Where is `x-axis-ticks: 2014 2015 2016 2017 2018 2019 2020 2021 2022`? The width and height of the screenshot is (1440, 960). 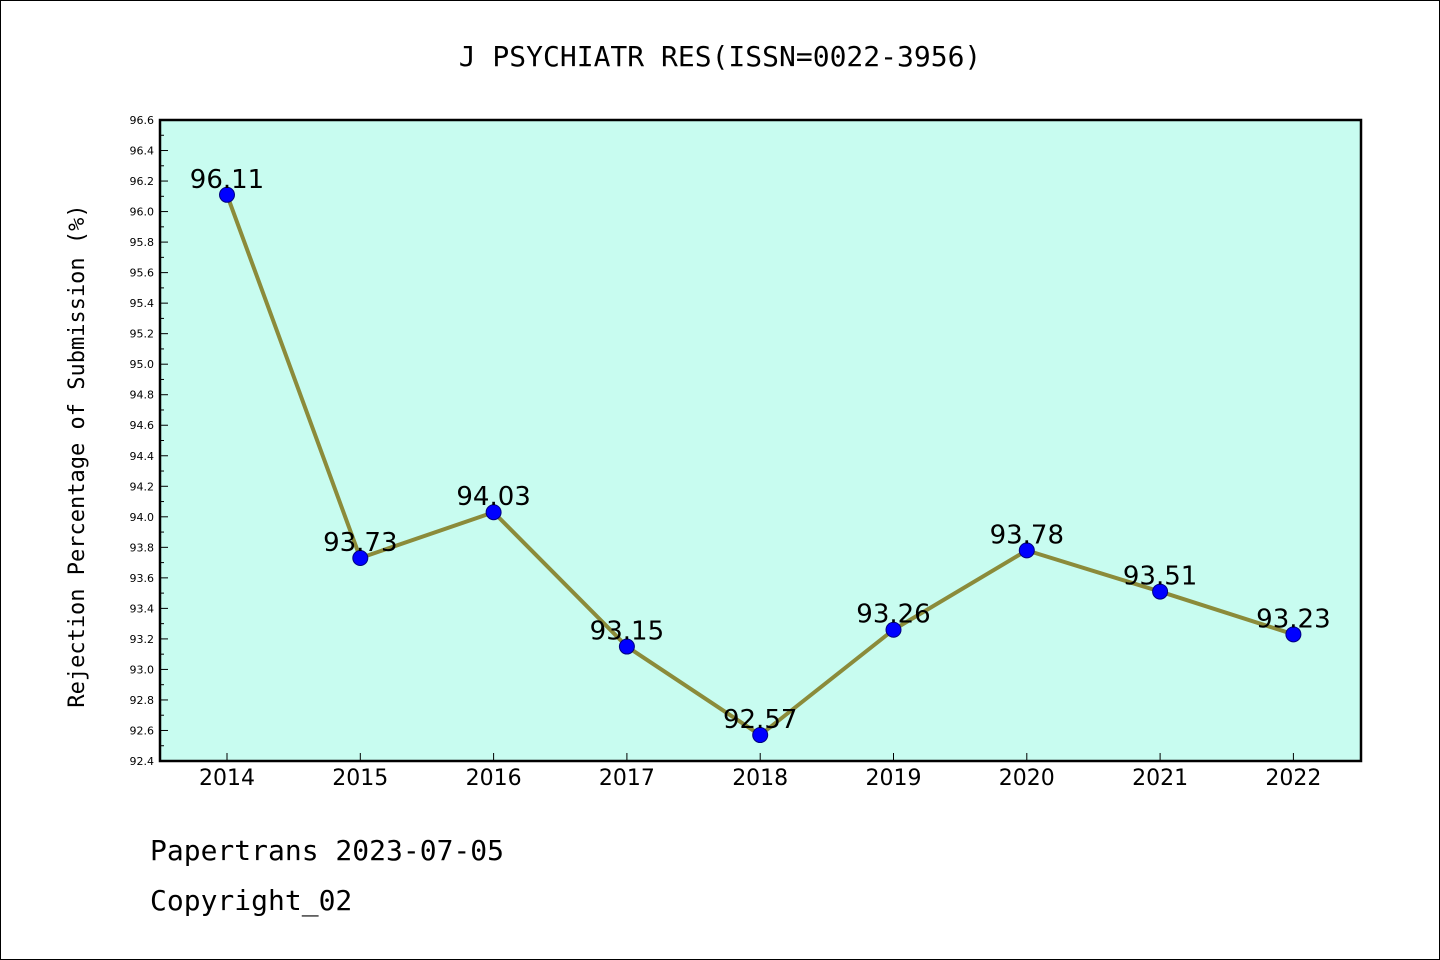
x-axis-ticks: 2014 2015 2016 2017 2018 2019 2020 2021 2022 is located at coordinates (760, 772).